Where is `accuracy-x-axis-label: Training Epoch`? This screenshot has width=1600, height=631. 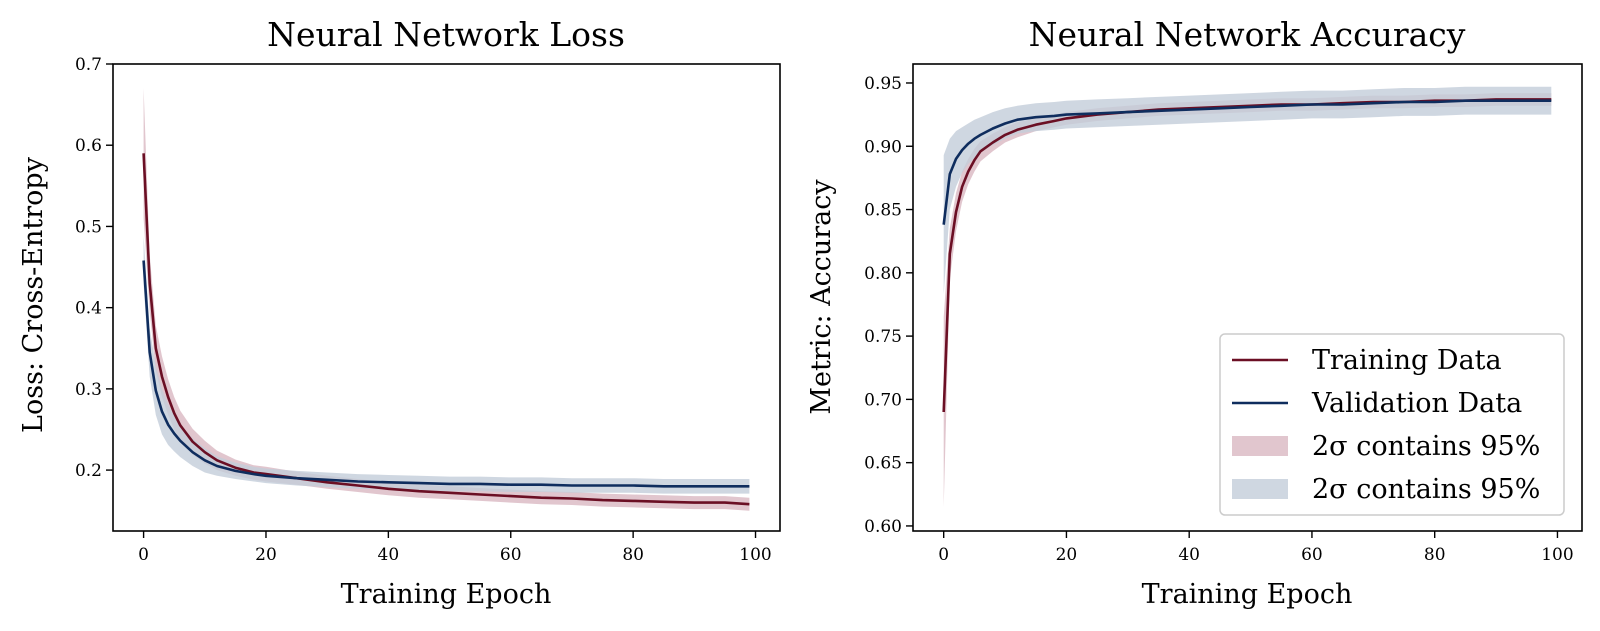
accuracy-x-axis-label: Training Epoch is located at coordinates (1247, 594).